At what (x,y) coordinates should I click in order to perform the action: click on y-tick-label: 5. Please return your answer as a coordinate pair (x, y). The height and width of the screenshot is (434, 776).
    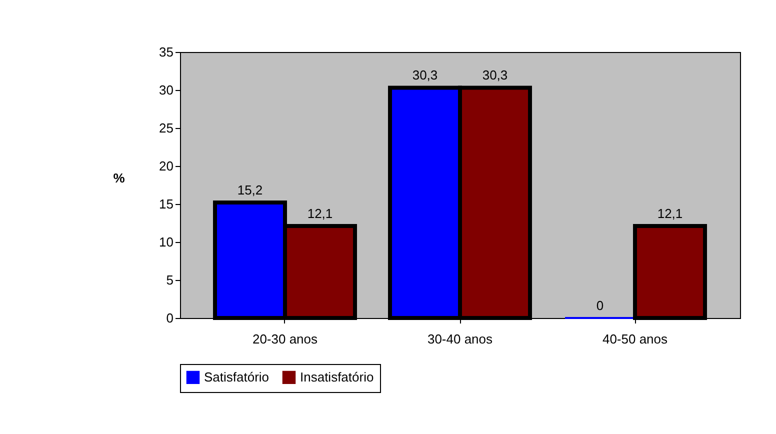
    Looking at the image, I should click on (170, 280).